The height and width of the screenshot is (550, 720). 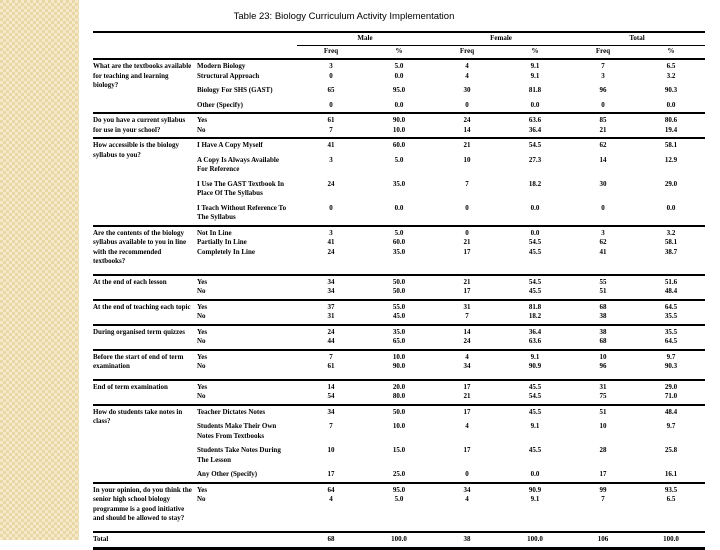 I want to click on question-cell: How do students take notes in class?, so click(x=145, y=444).